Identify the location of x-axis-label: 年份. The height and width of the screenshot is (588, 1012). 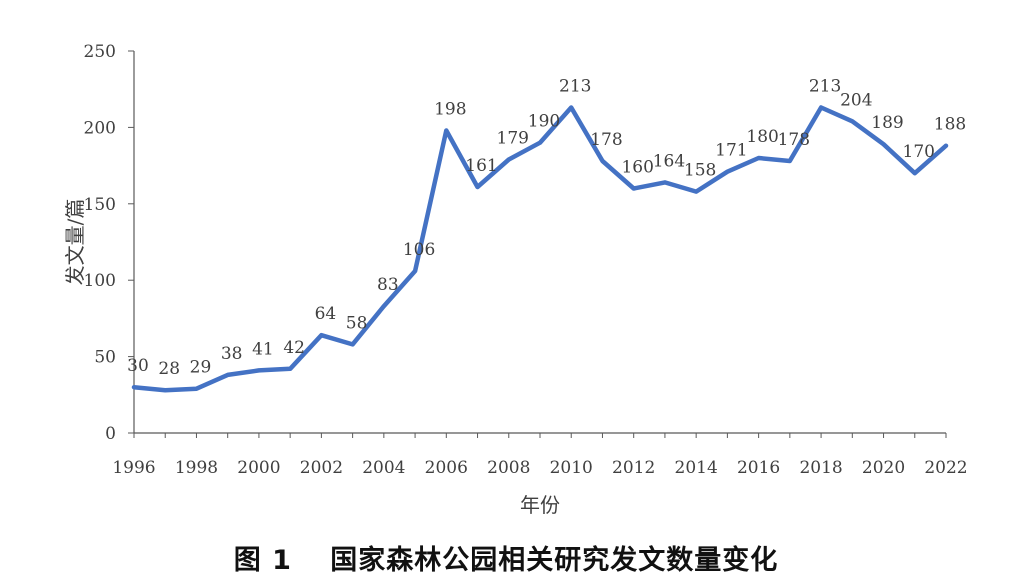
(540, 505).